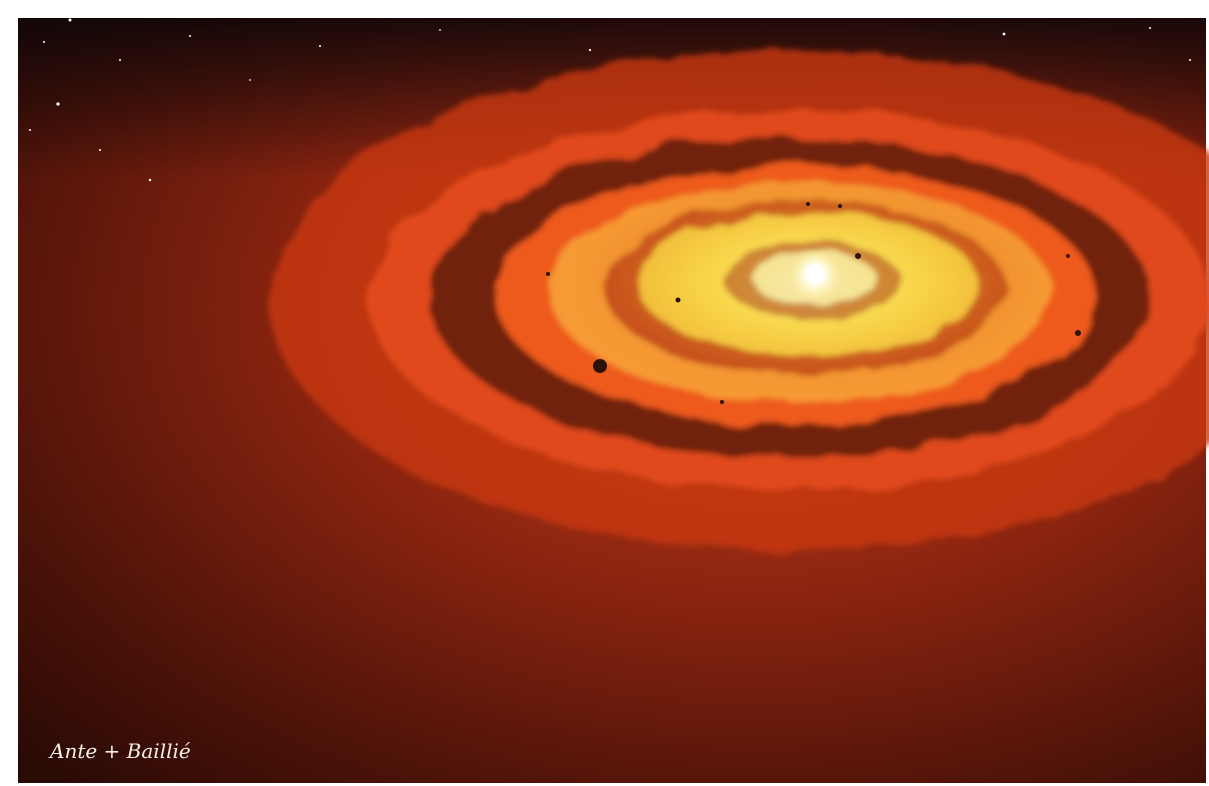 This screenshot has height=786, width=1209. Describe the element at coordinates (813, 303) in the screenshot. I see `planets` at that location.